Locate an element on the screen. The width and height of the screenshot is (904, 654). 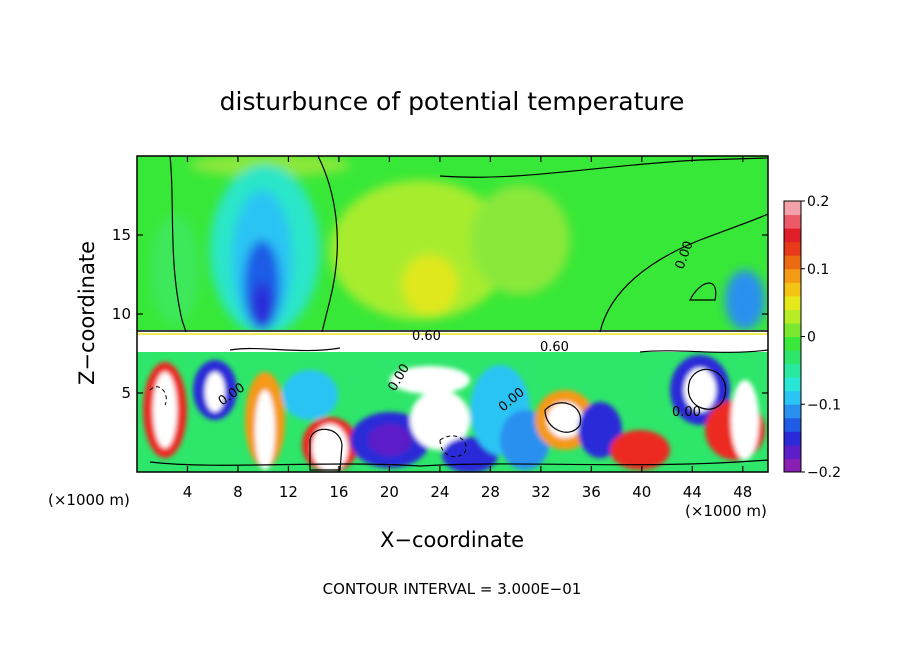
colorbar-tick-label: −0.1 is located at coordinates (824, 405).